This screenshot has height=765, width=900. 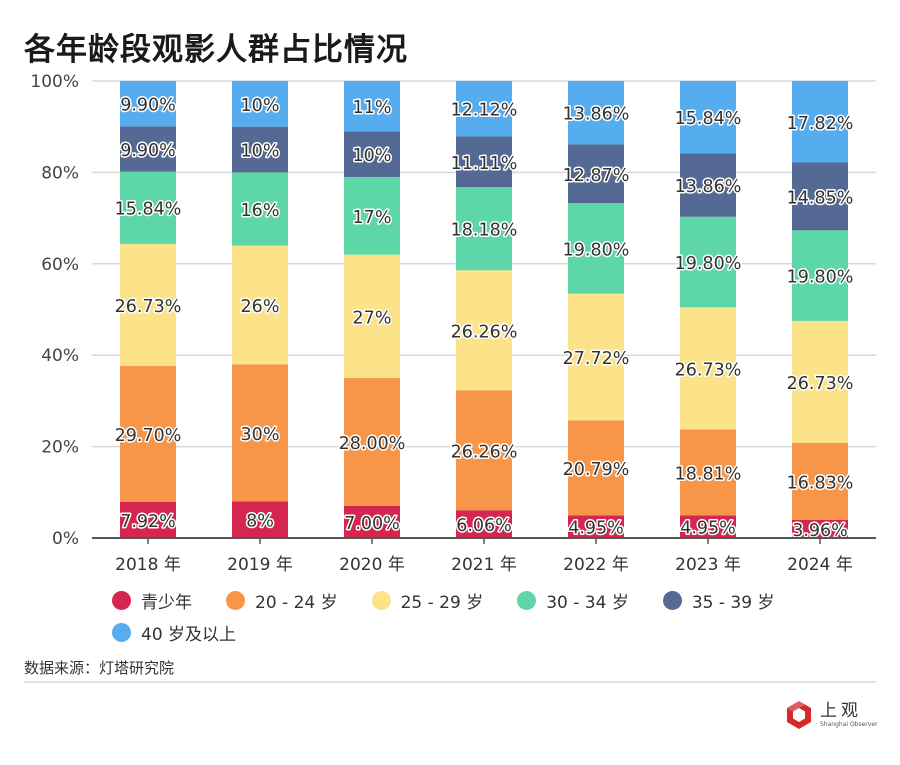 I want to click on legend-item: 青少年, so click(x=152, y=600).